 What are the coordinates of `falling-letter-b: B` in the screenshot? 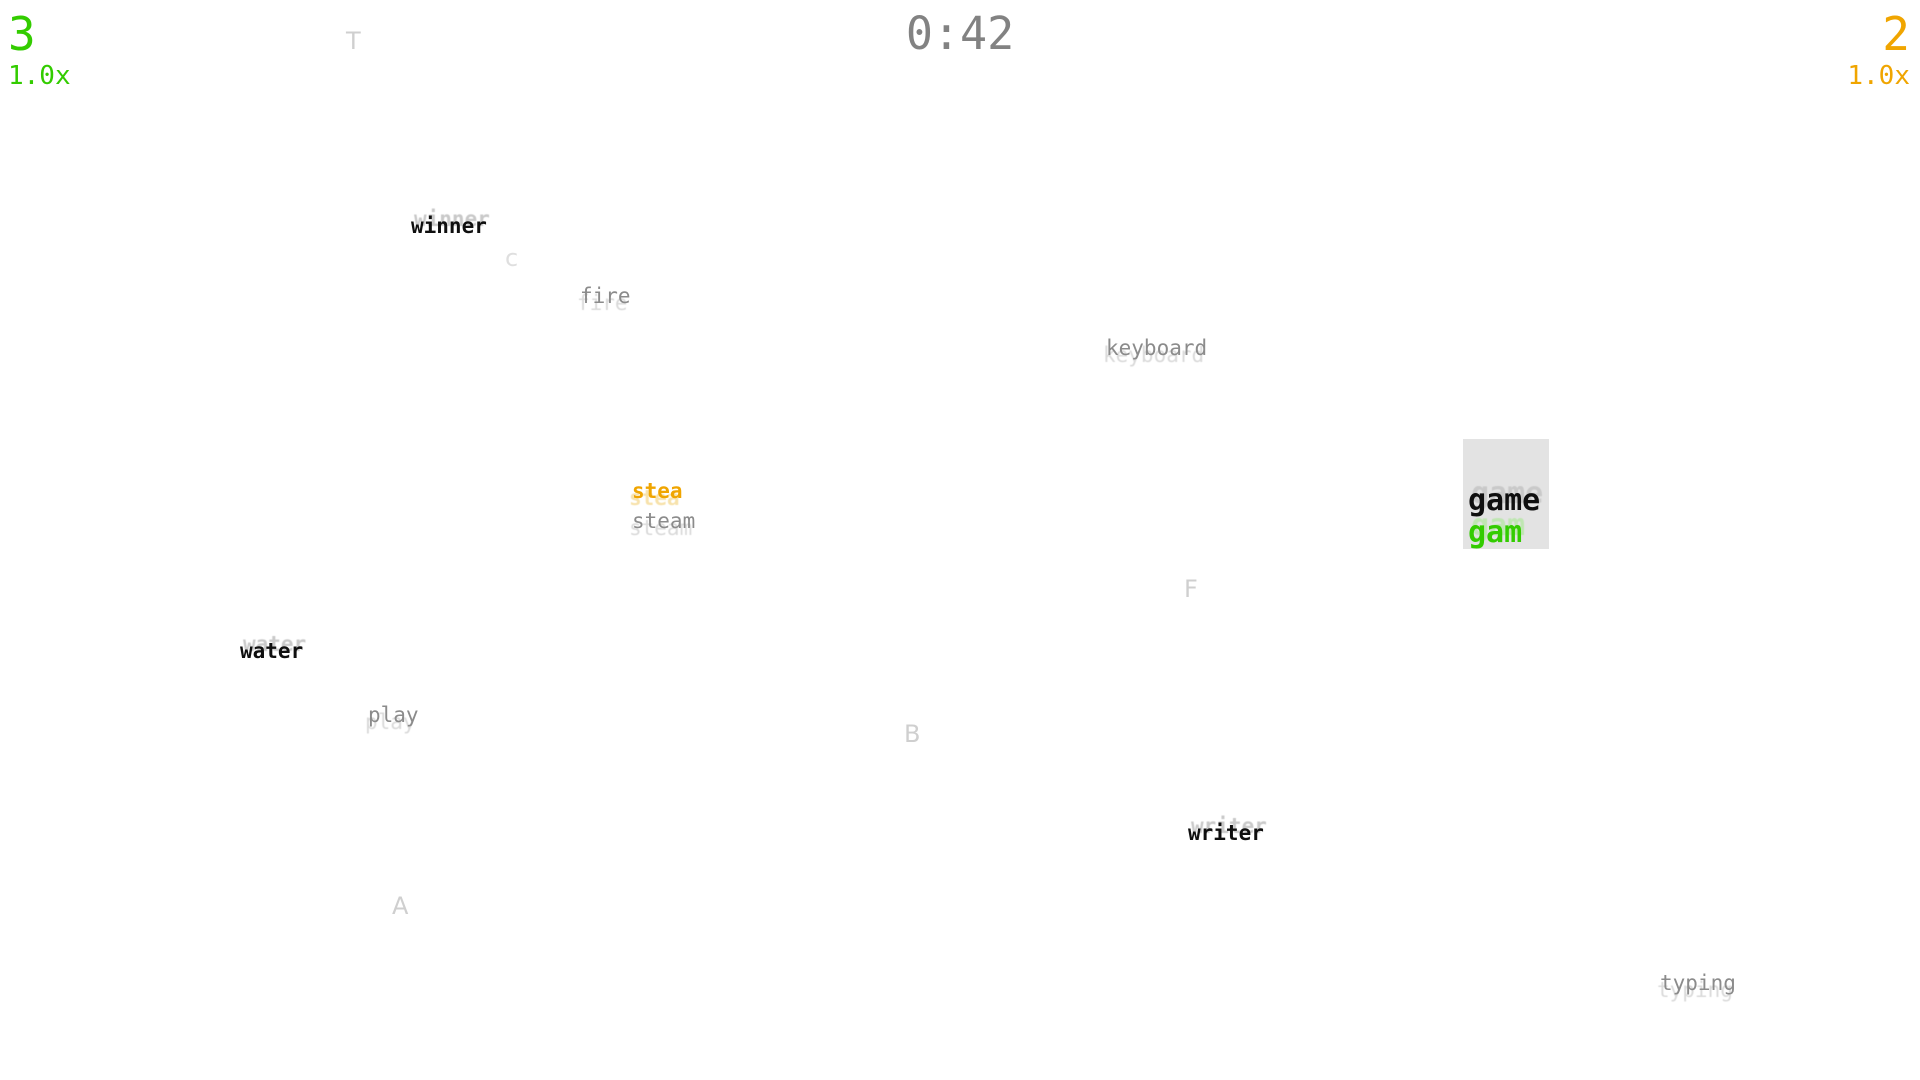 It's located at (912, 734).